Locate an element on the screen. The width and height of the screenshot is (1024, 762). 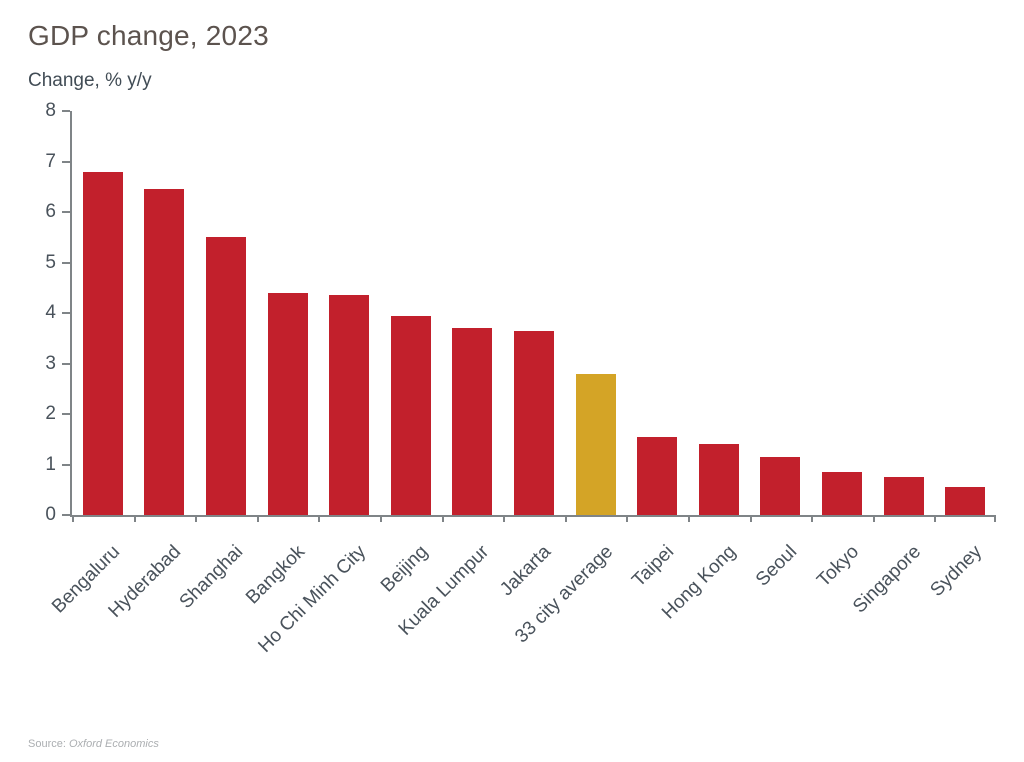
bar-shanghai is located at coordinates (226, 376).